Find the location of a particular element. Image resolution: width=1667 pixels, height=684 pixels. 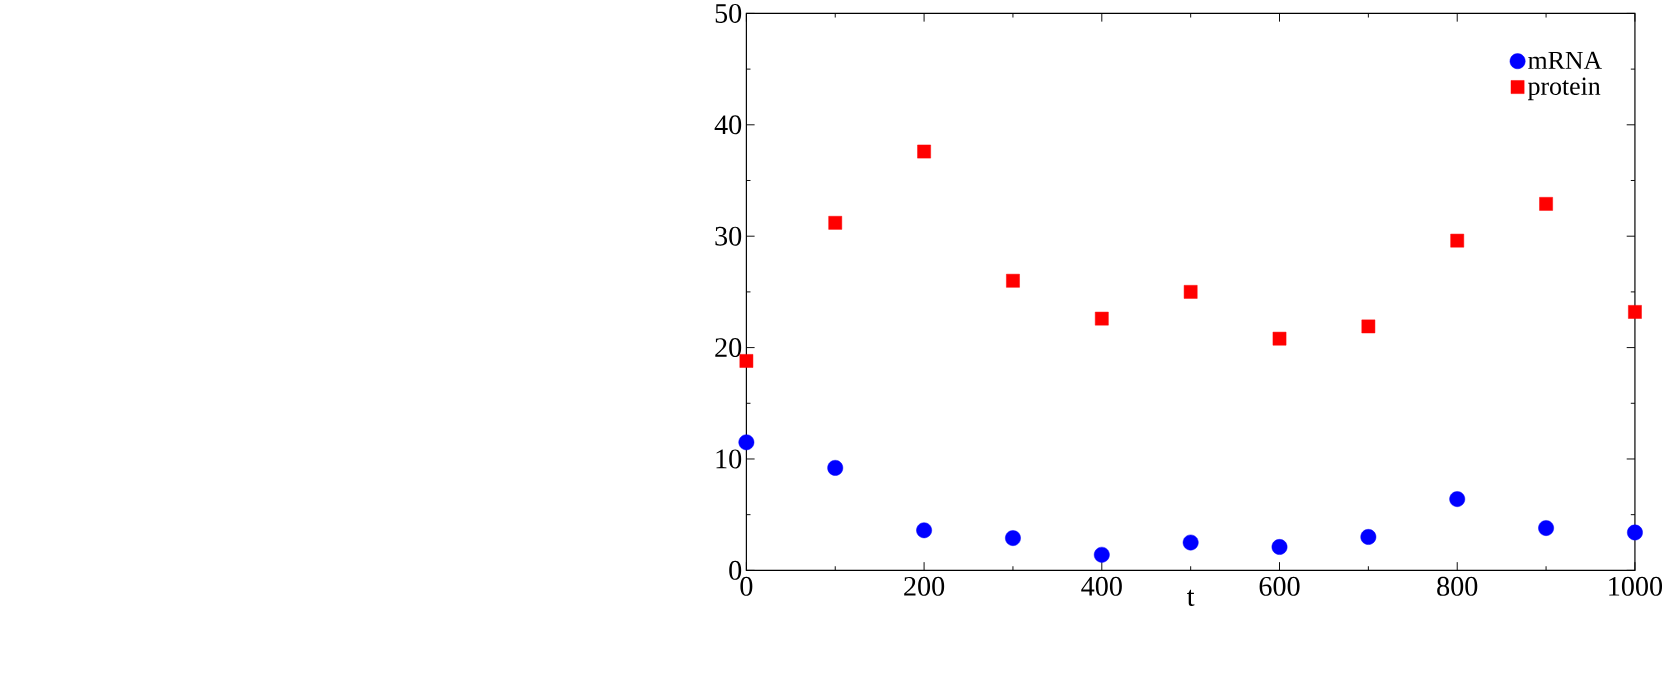

y-tick-label: 40 is located at coordinates (728, 125).